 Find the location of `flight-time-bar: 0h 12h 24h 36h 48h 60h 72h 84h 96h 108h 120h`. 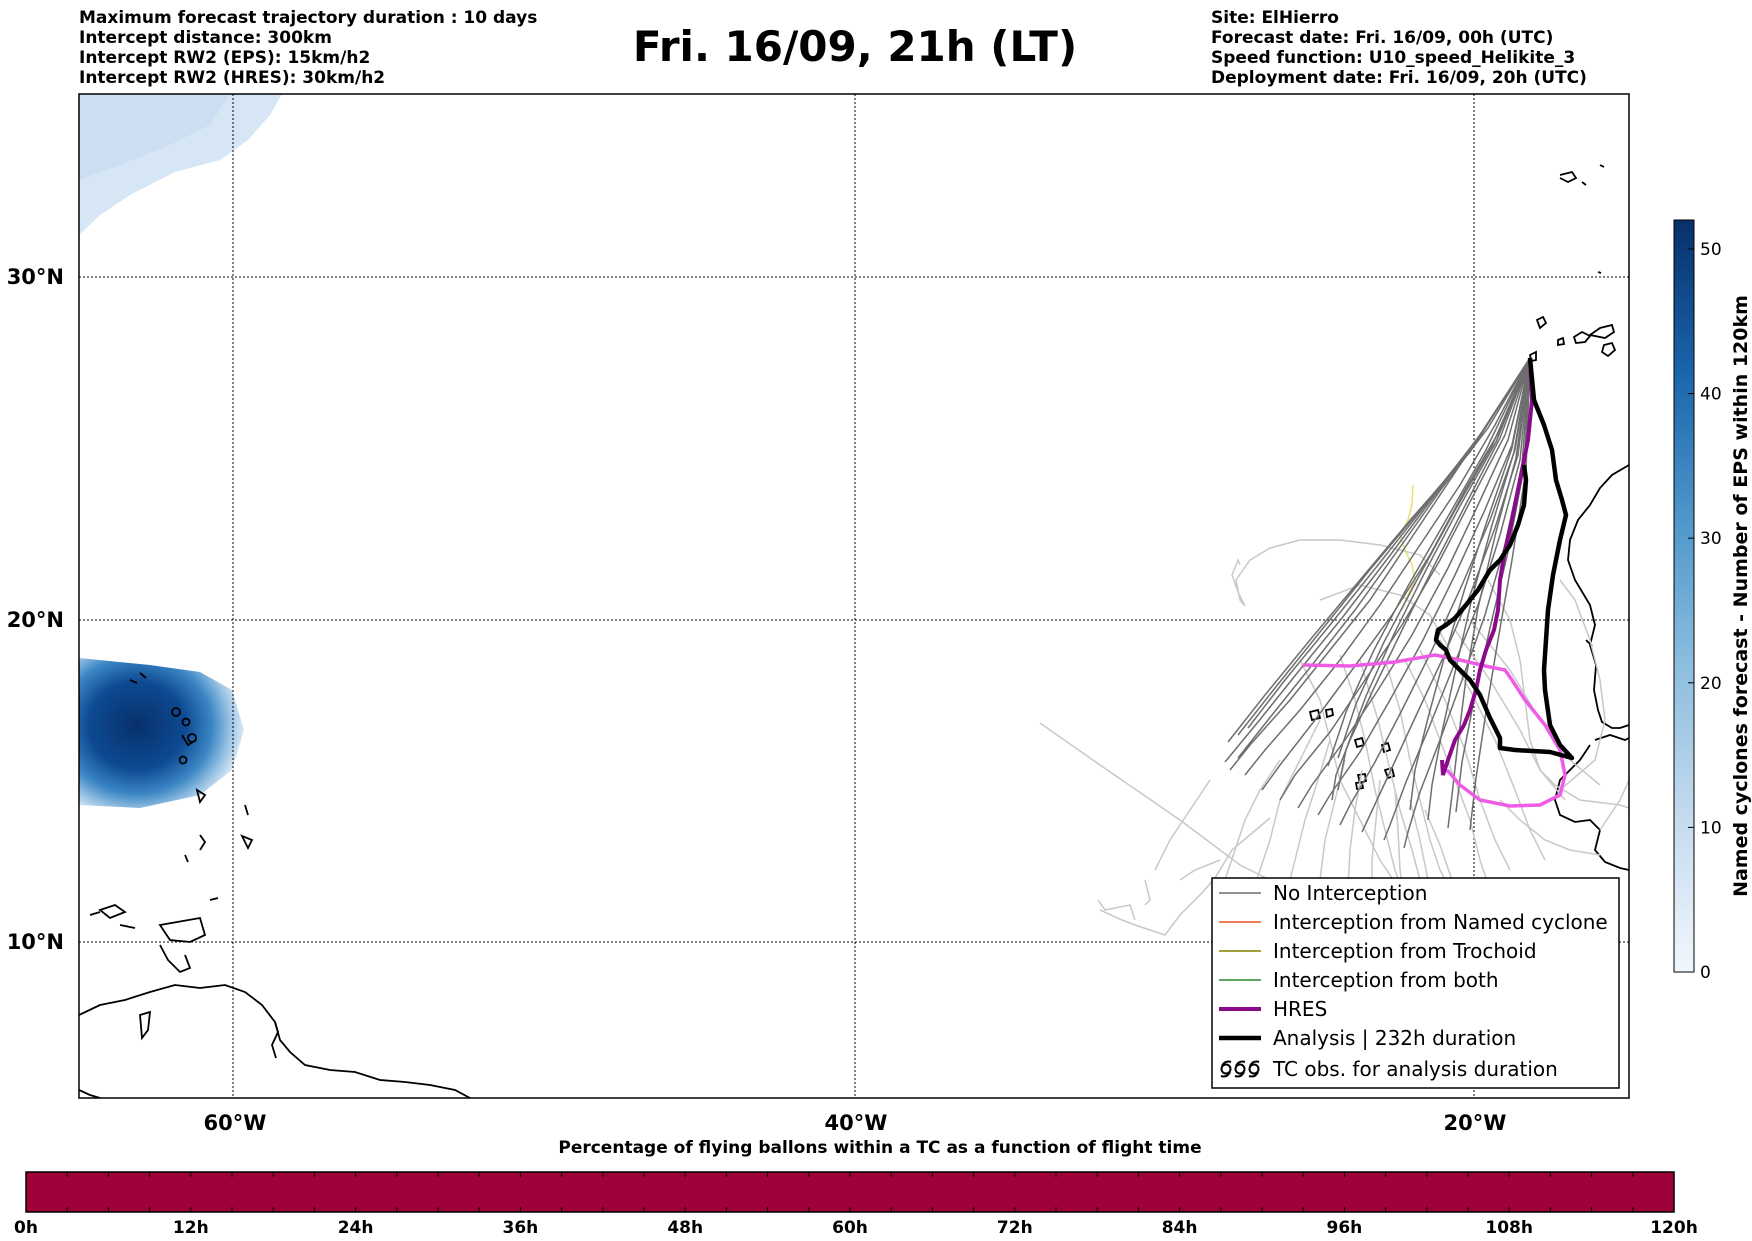

flight-time-bar: 0h 12h 24h 36h 48h 60h 72h 84h 96h 108h 120h is located at coordinates (856, 1204).